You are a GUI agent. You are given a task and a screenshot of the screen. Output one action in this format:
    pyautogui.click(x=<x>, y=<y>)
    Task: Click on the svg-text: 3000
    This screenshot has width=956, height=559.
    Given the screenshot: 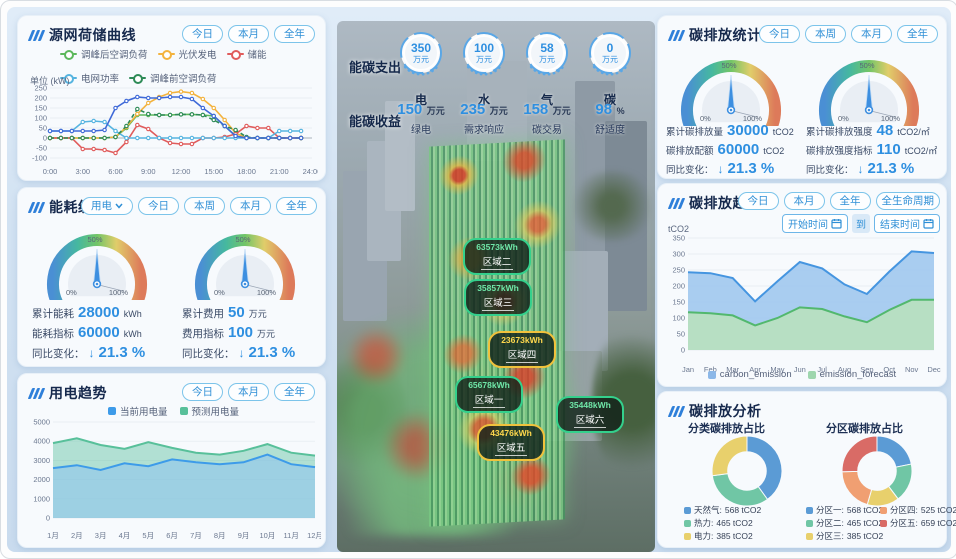 What is the action you would take?
    pyautogui.click(x=41, y=460)
    